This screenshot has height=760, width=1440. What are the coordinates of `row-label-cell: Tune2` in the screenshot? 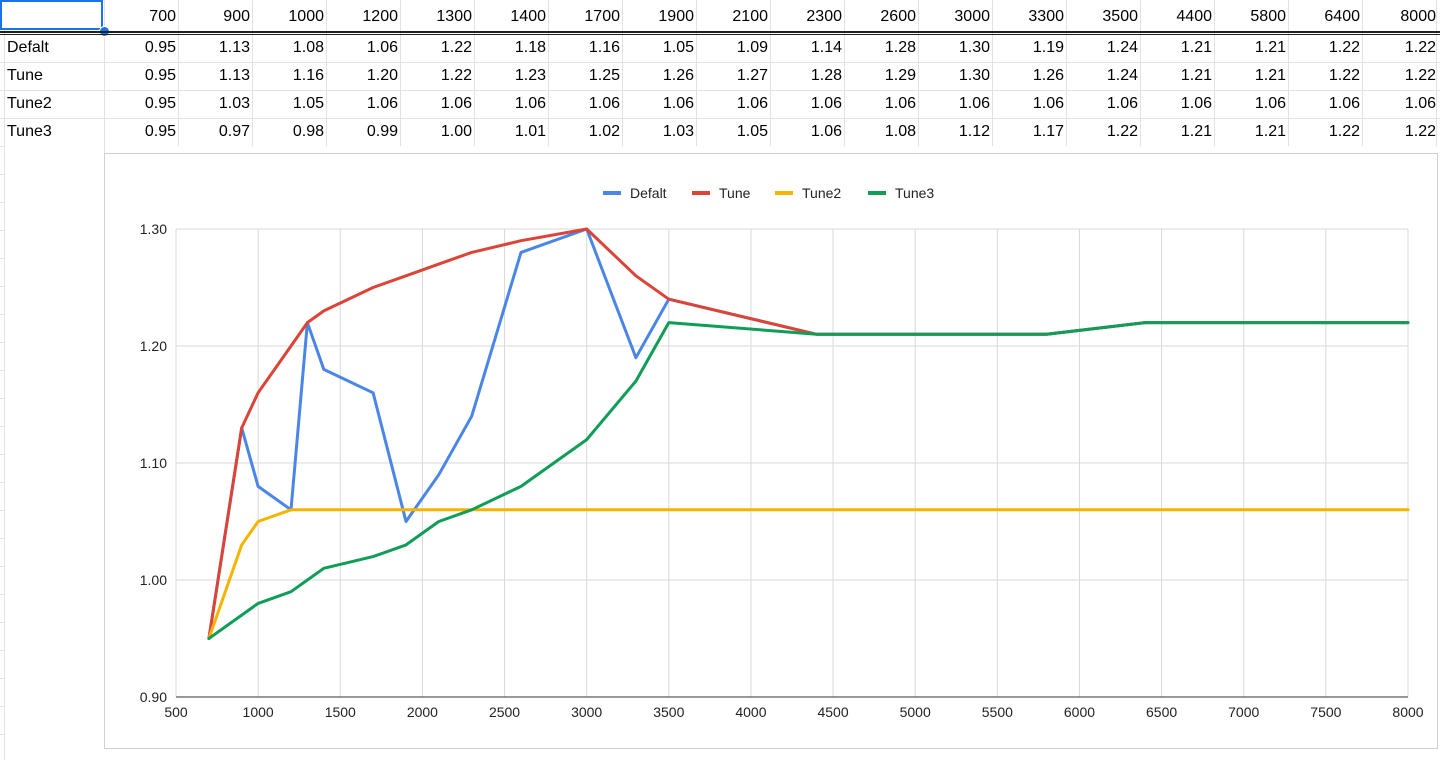 It's located at (29, 103).